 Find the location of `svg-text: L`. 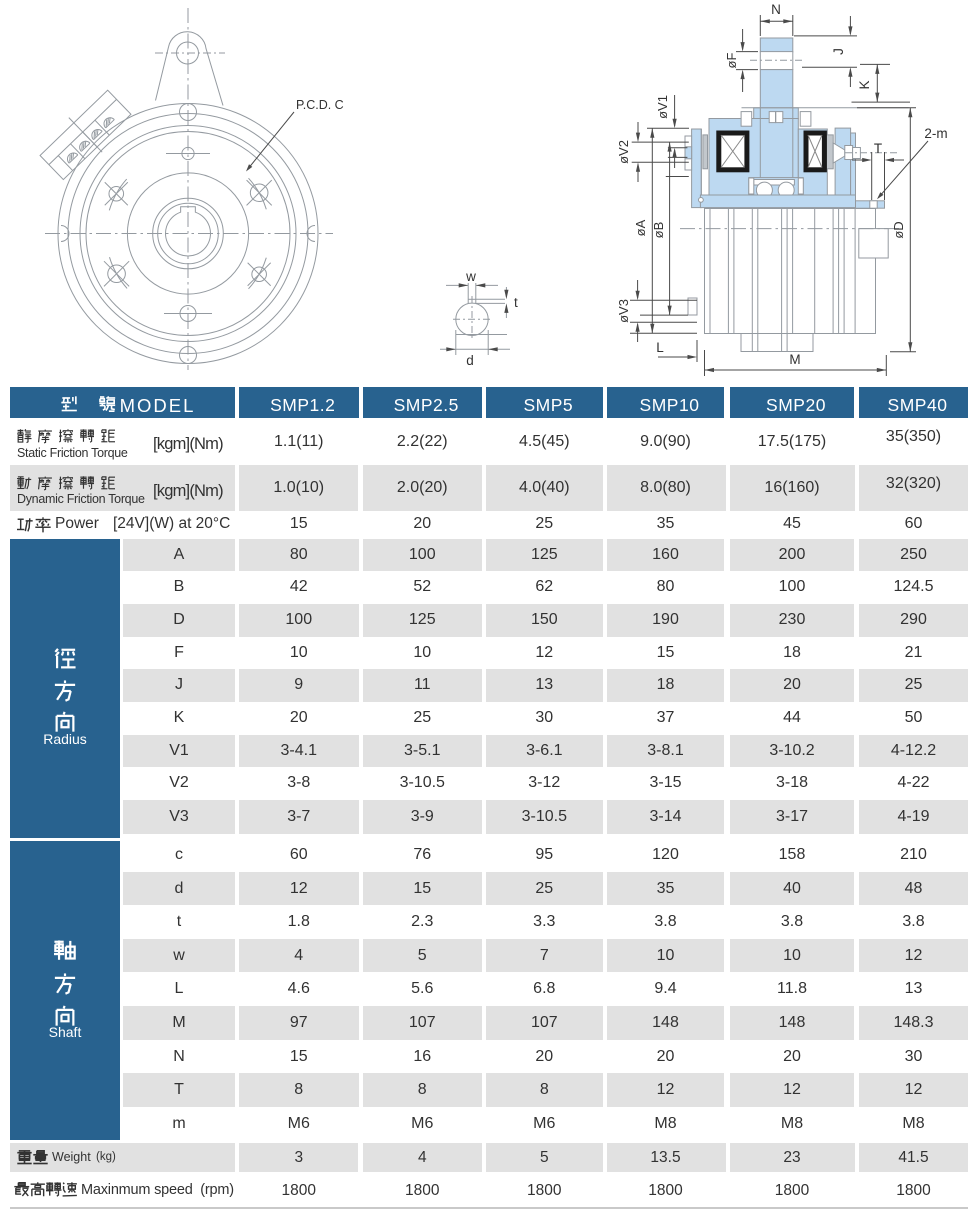

svg-text: L is located at coordinates (660, 347).